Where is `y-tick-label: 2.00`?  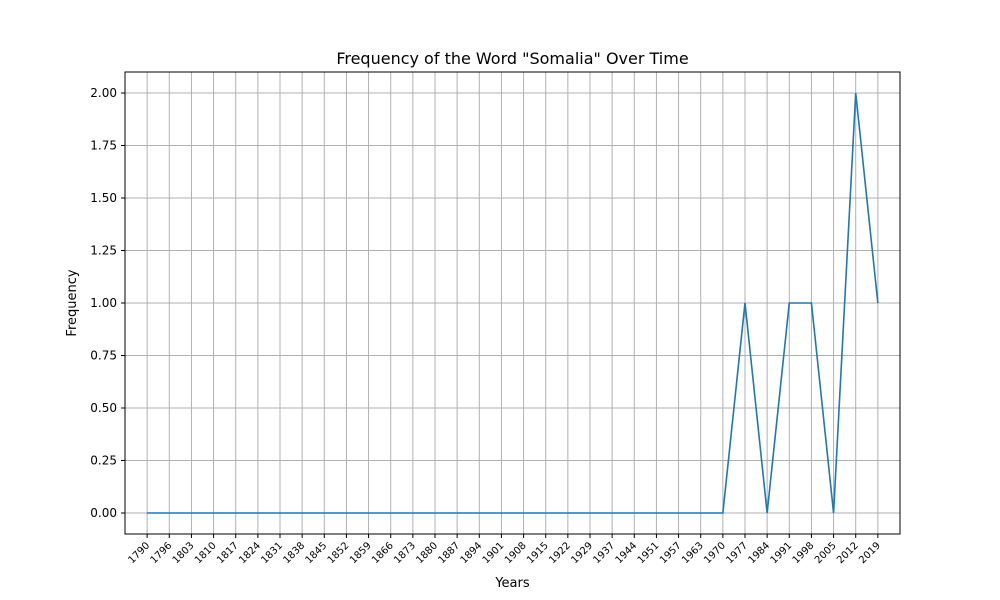
y-tick-label: 2.00 is located at coordinates (103, 93).